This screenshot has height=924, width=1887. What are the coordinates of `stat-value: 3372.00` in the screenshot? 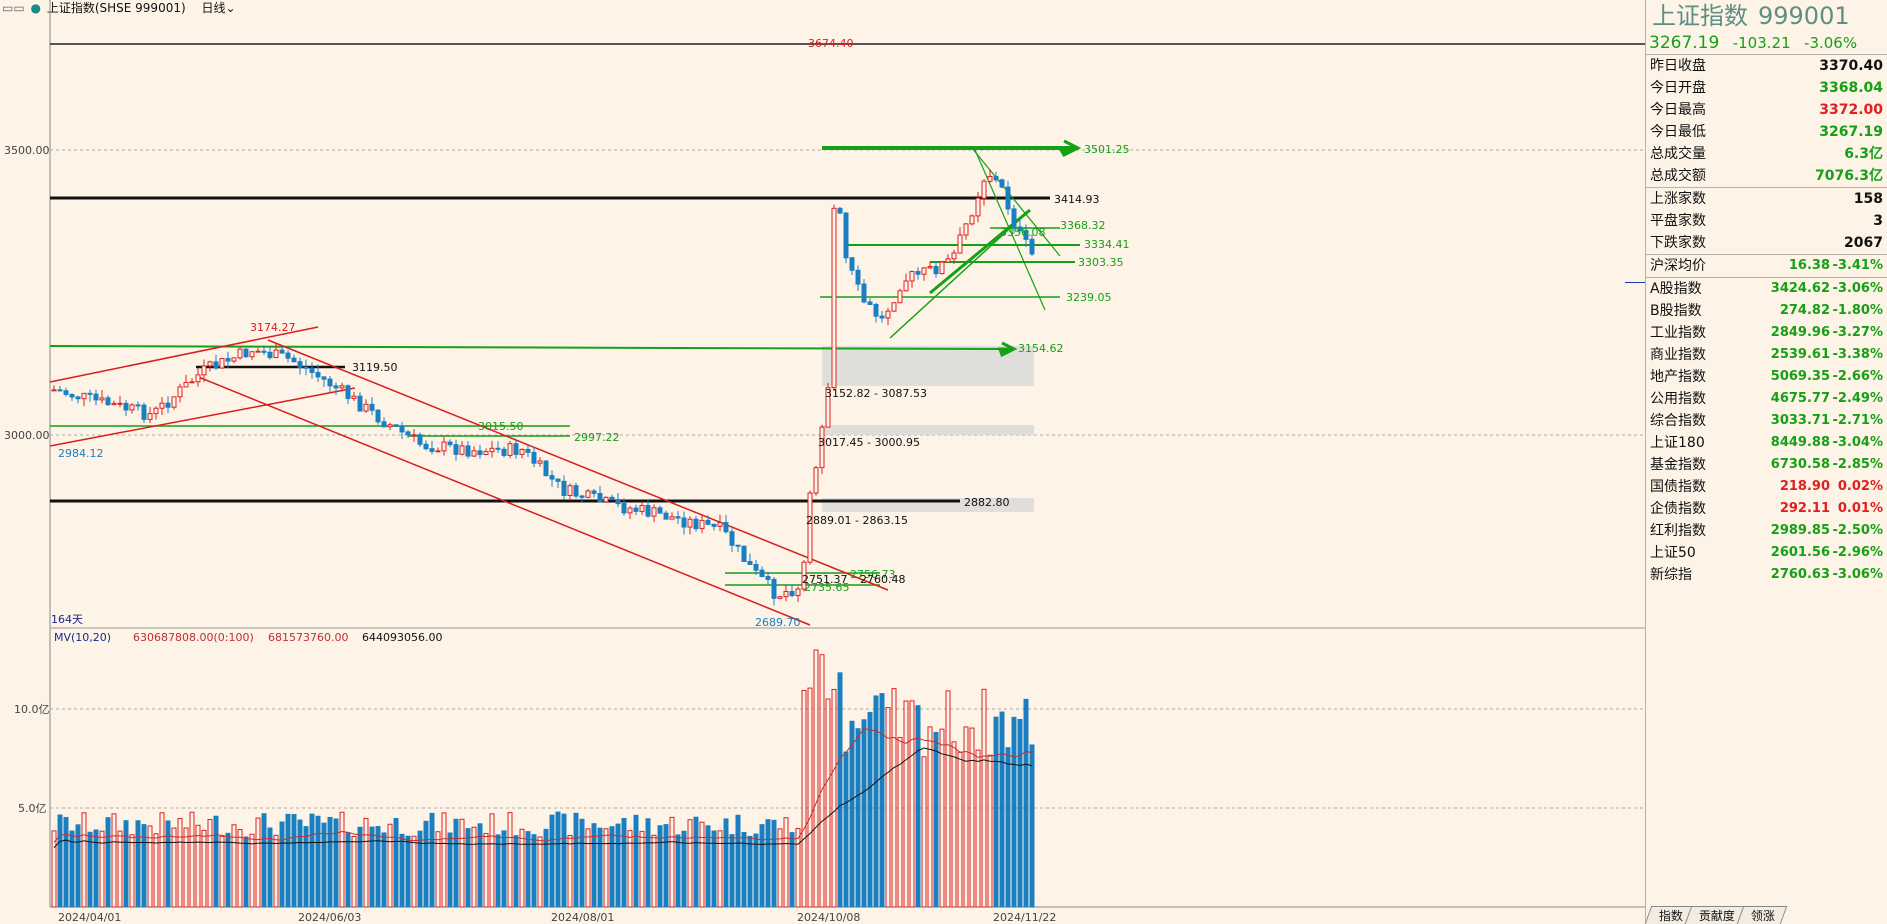 It's located at (1851, 110).